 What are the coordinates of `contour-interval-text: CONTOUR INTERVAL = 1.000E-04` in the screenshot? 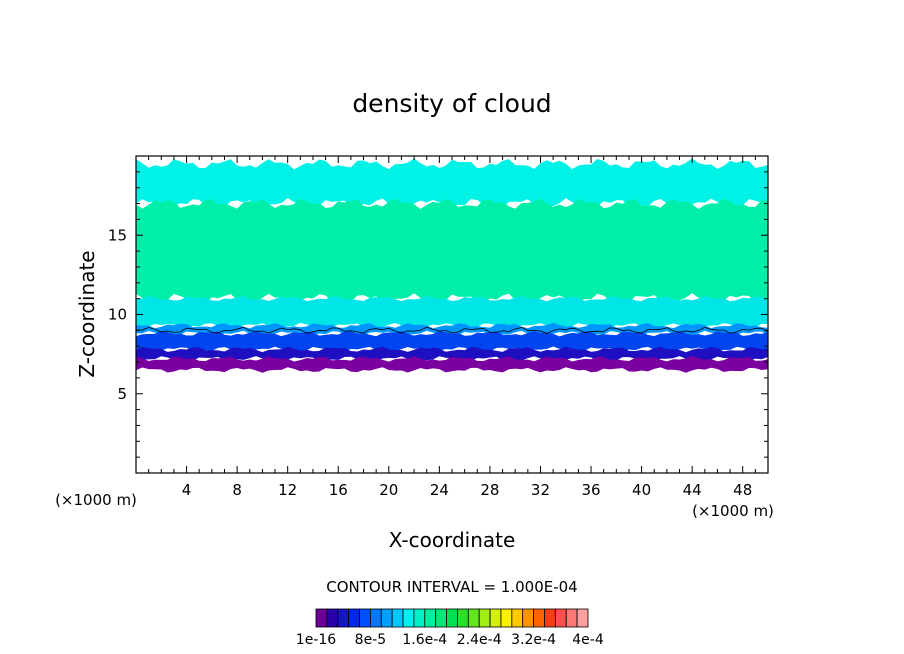 It's located at (451, 587).